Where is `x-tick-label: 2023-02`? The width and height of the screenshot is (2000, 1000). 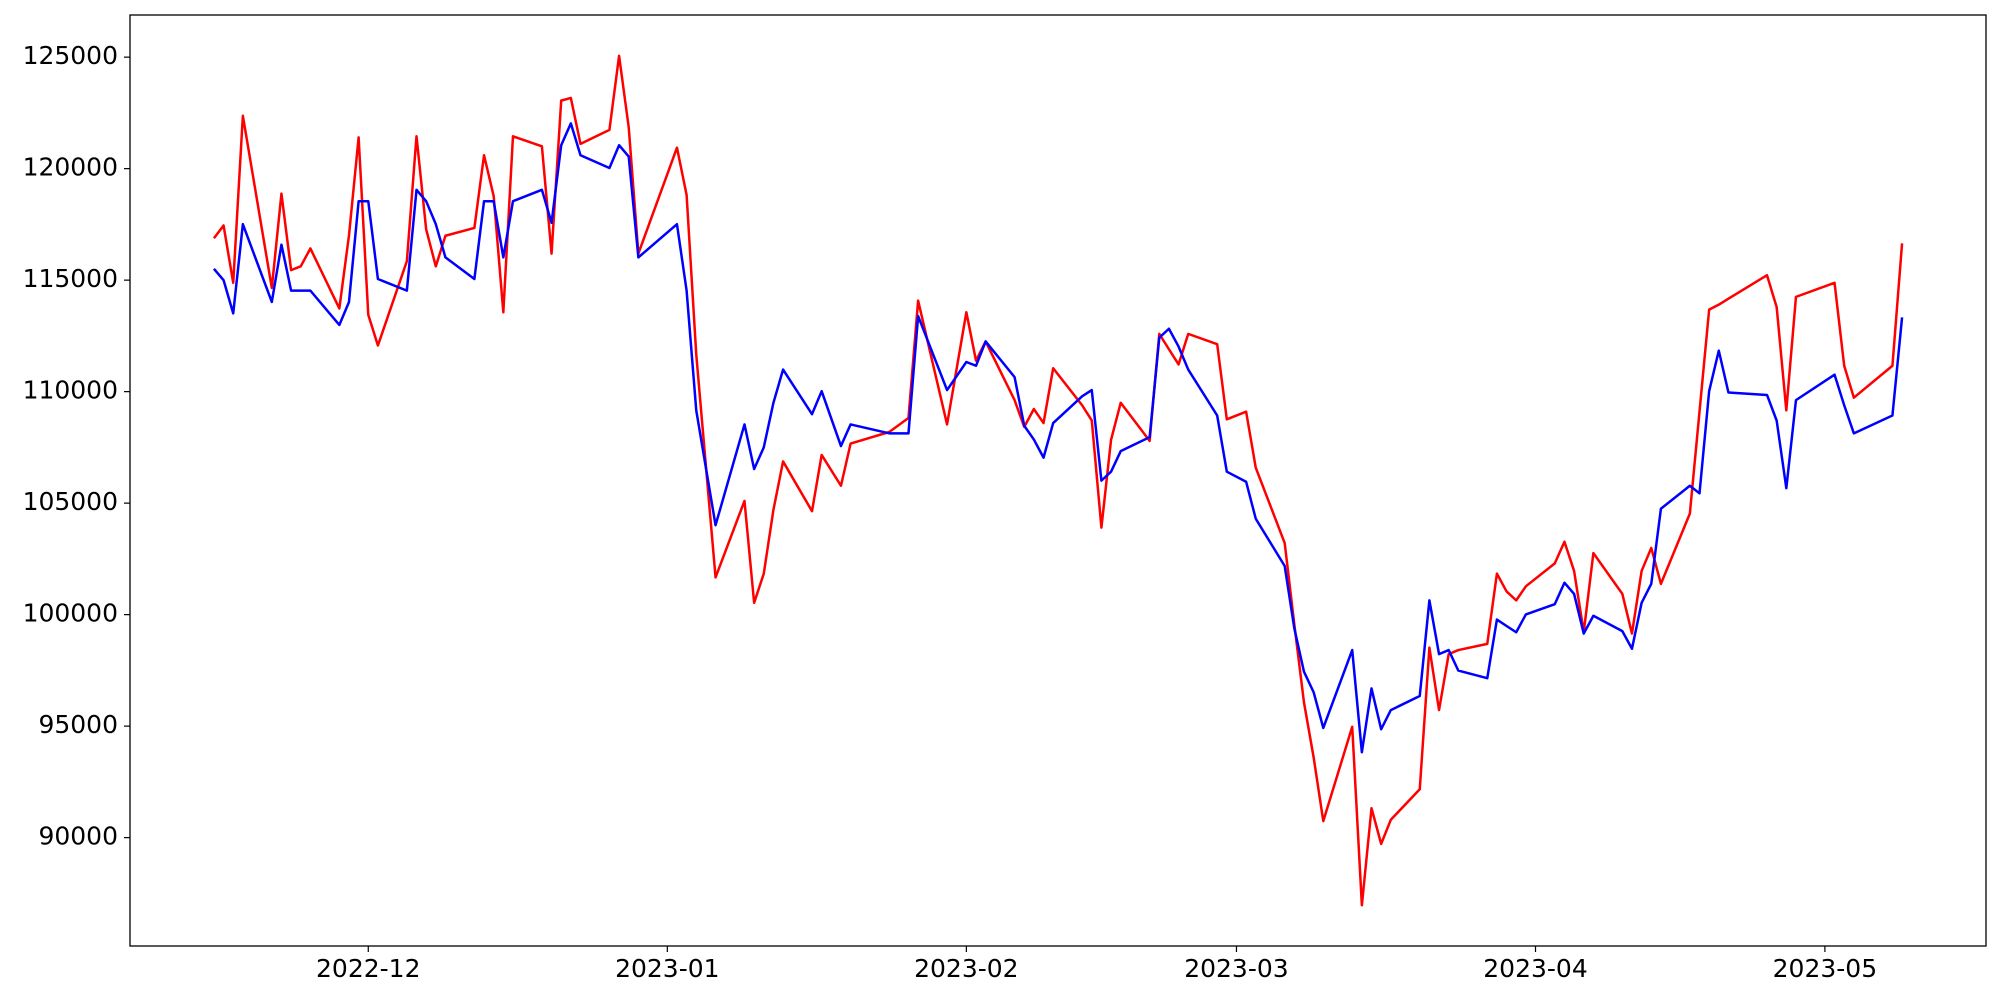
x-tick-label: 2023-02 is located at coordinates (966, 968).